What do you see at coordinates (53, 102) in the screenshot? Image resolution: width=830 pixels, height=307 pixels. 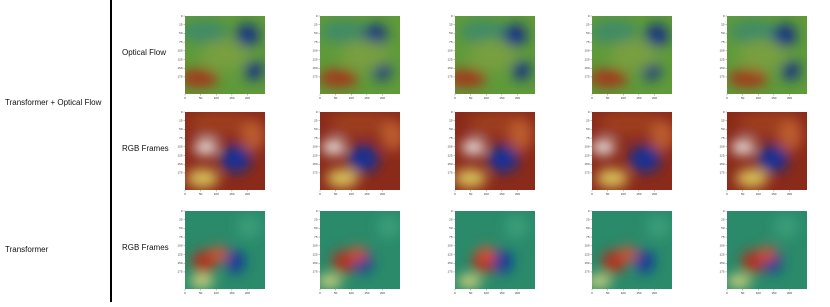 I see `method-label: Transformer + Optical Flow` at bounding box center [53, 102].